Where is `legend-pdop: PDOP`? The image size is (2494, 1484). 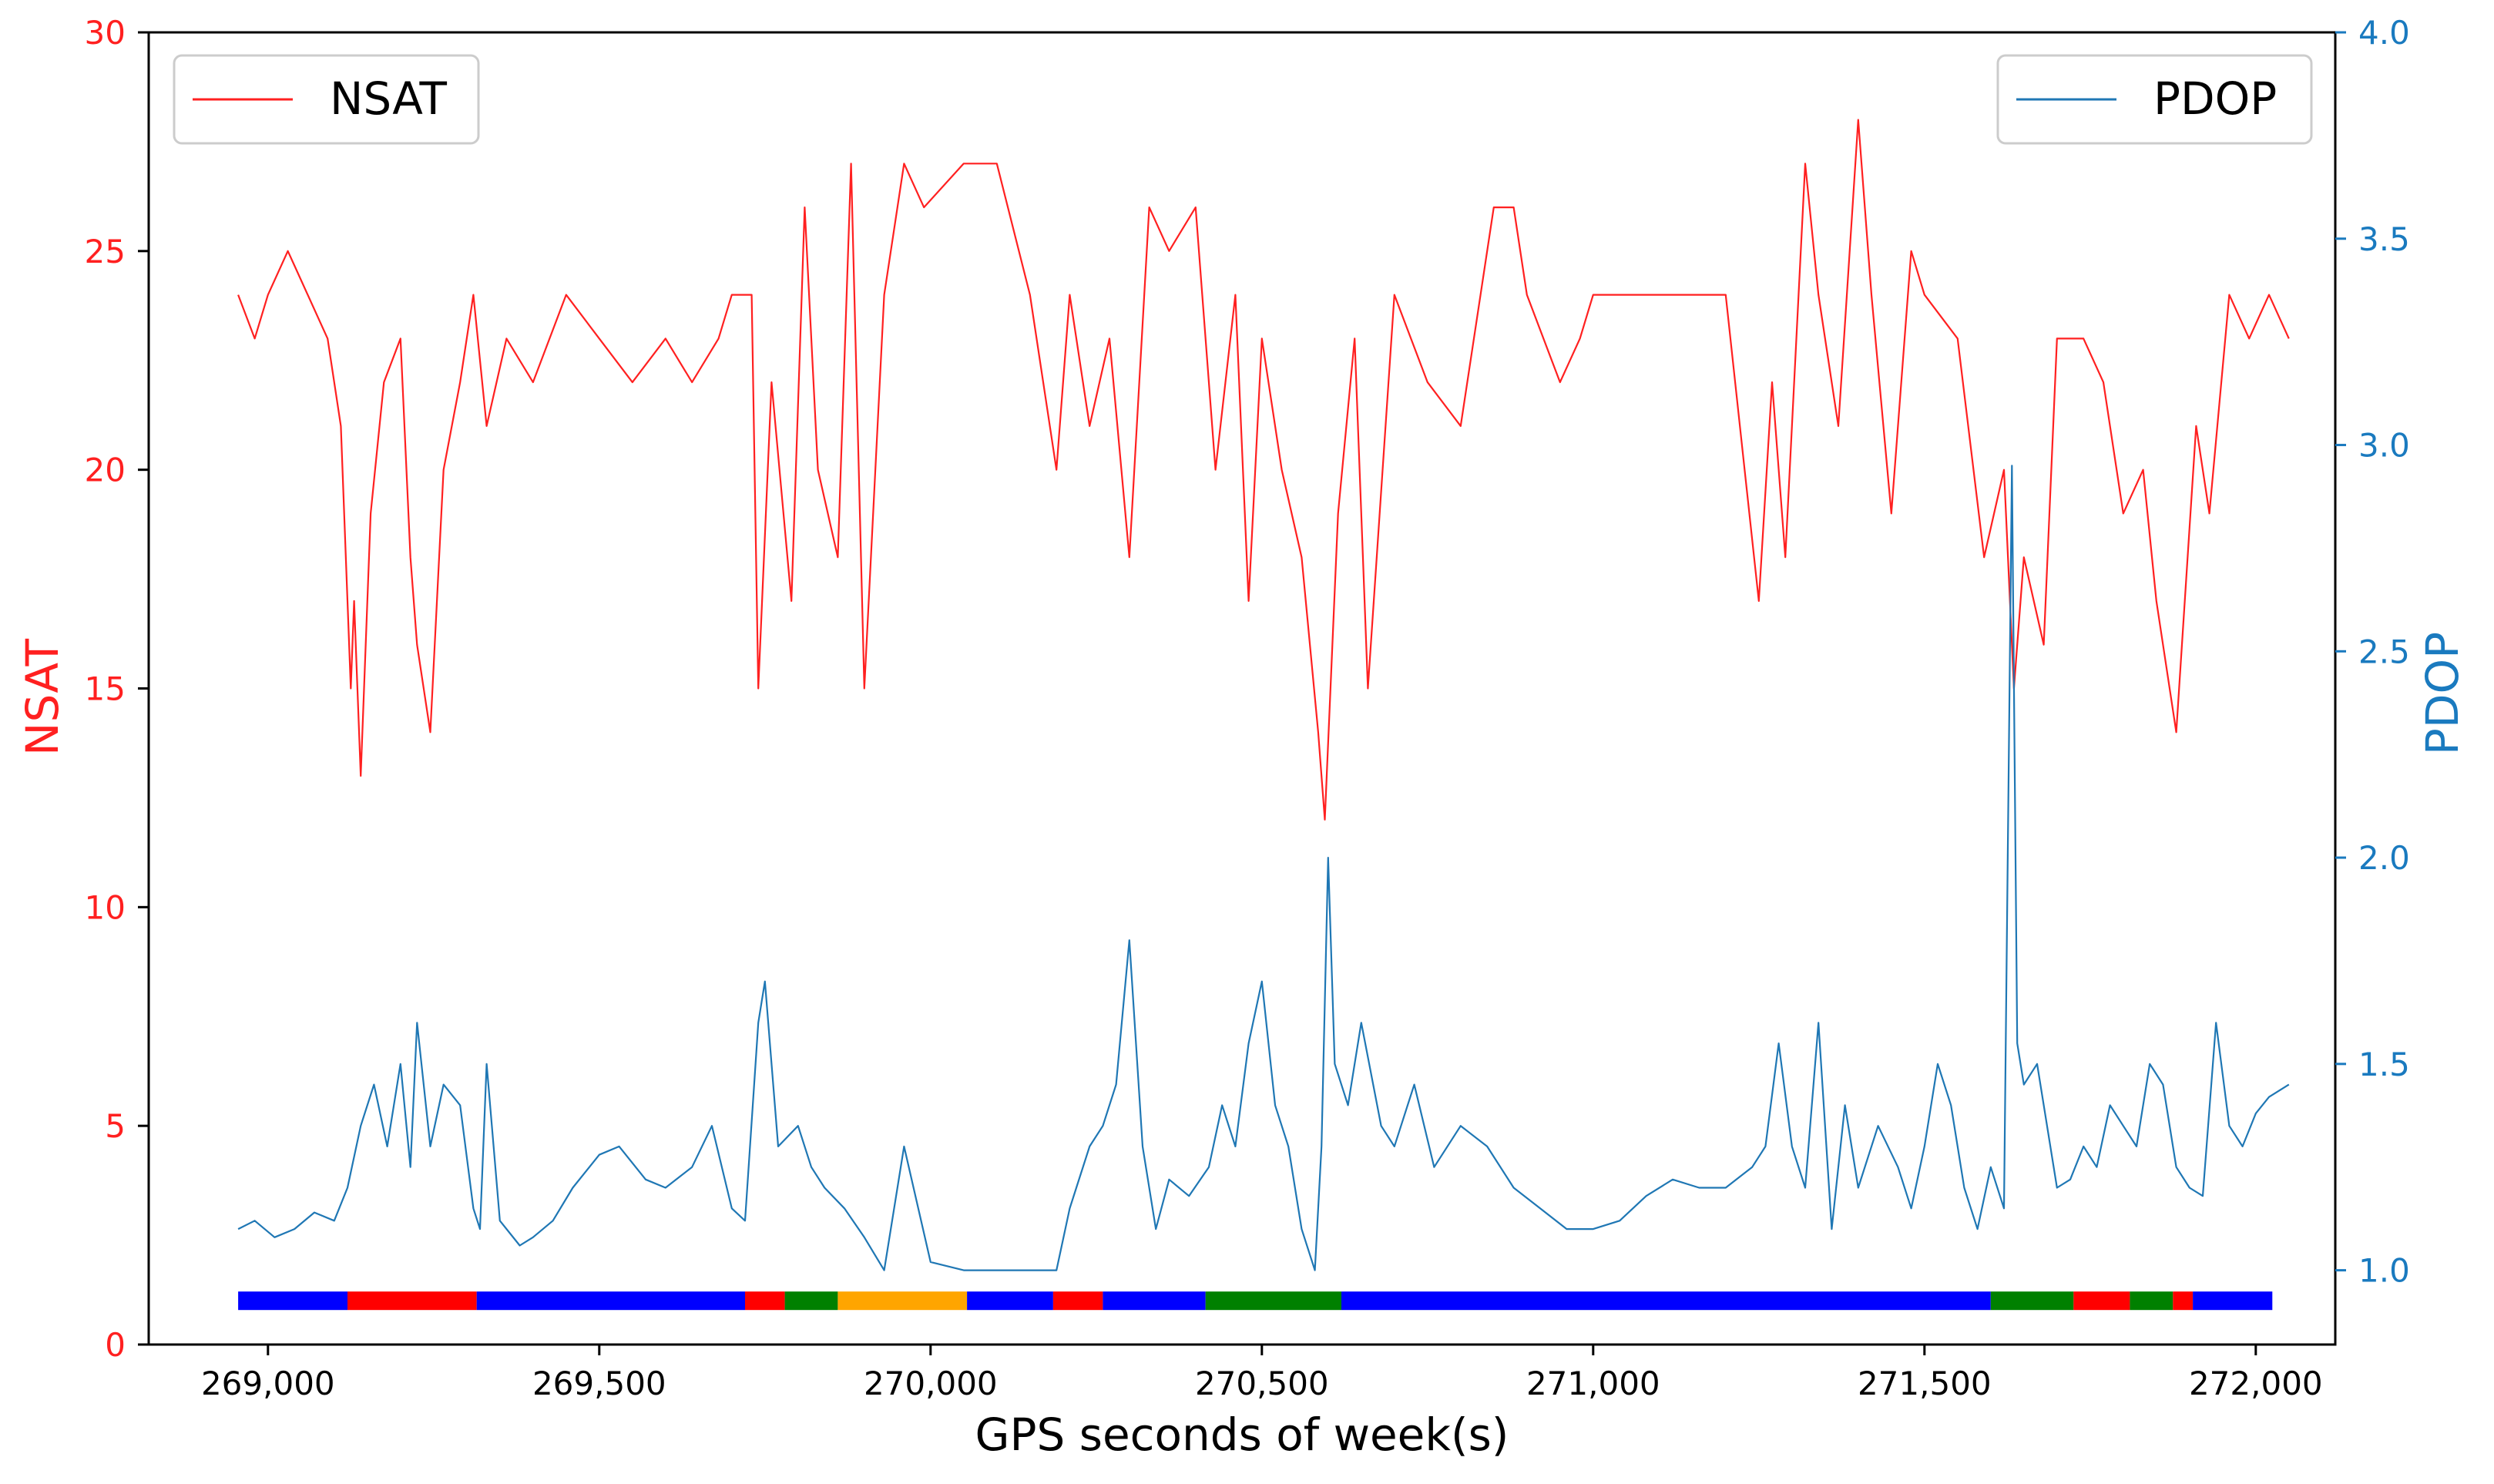 legend-pdop: PDOP is located at coordinates (2154, 99).